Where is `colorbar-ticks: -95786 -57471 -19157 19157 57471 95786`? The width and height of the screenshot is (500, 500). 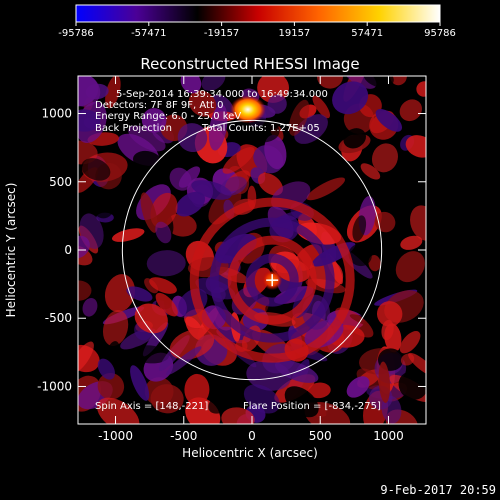 colorbar-ticks: -95786 -57471 -19157 19157 57471 95786 is located at coordinates (257, 30).